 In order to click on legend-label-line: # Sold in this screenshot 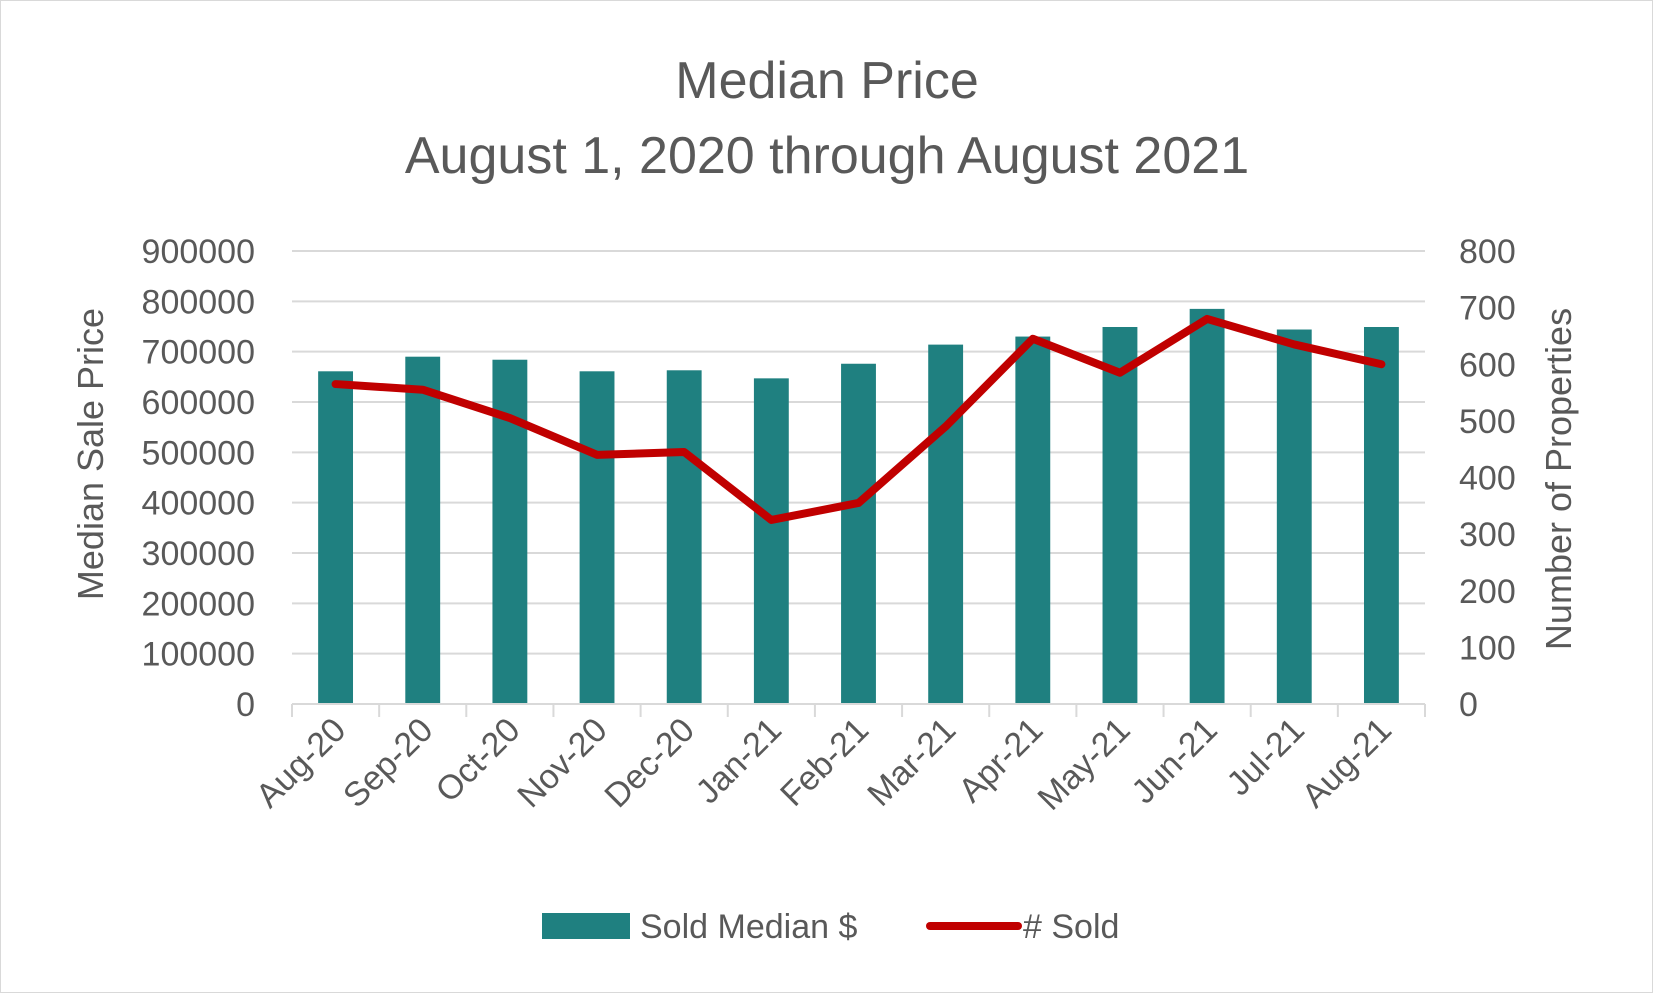, I will do `click(1071, 927)`.